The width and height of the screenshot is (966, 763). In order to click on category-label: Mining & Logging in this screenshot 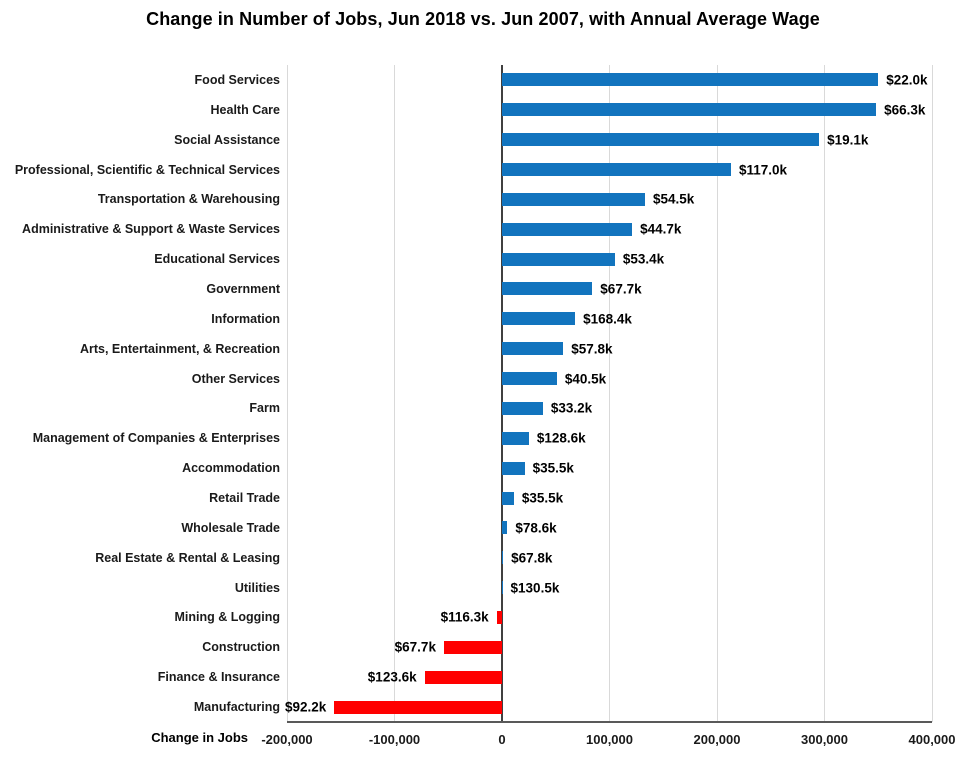, I will do `click(227, 617)`.